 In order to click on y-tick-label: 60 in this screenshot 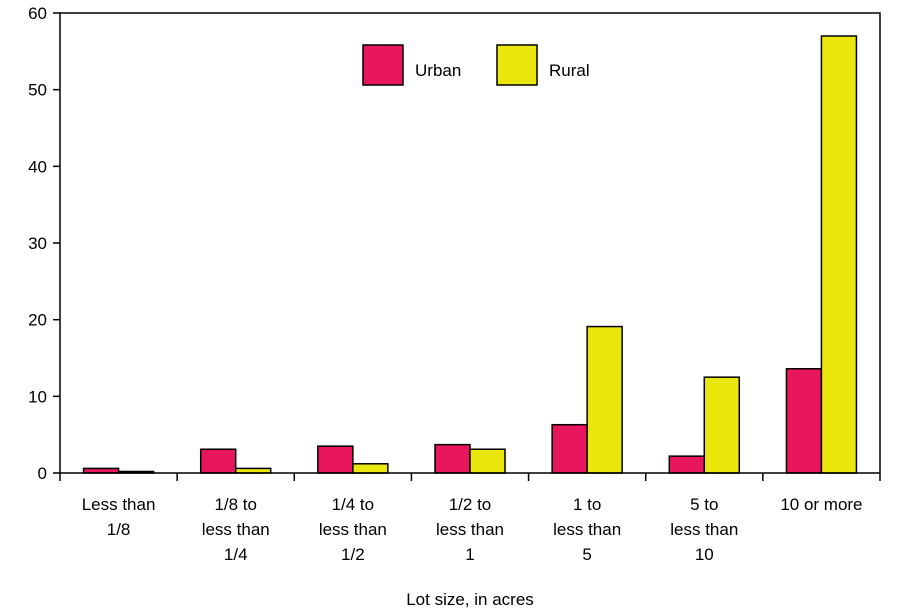, I will do `click(37, 13)`.